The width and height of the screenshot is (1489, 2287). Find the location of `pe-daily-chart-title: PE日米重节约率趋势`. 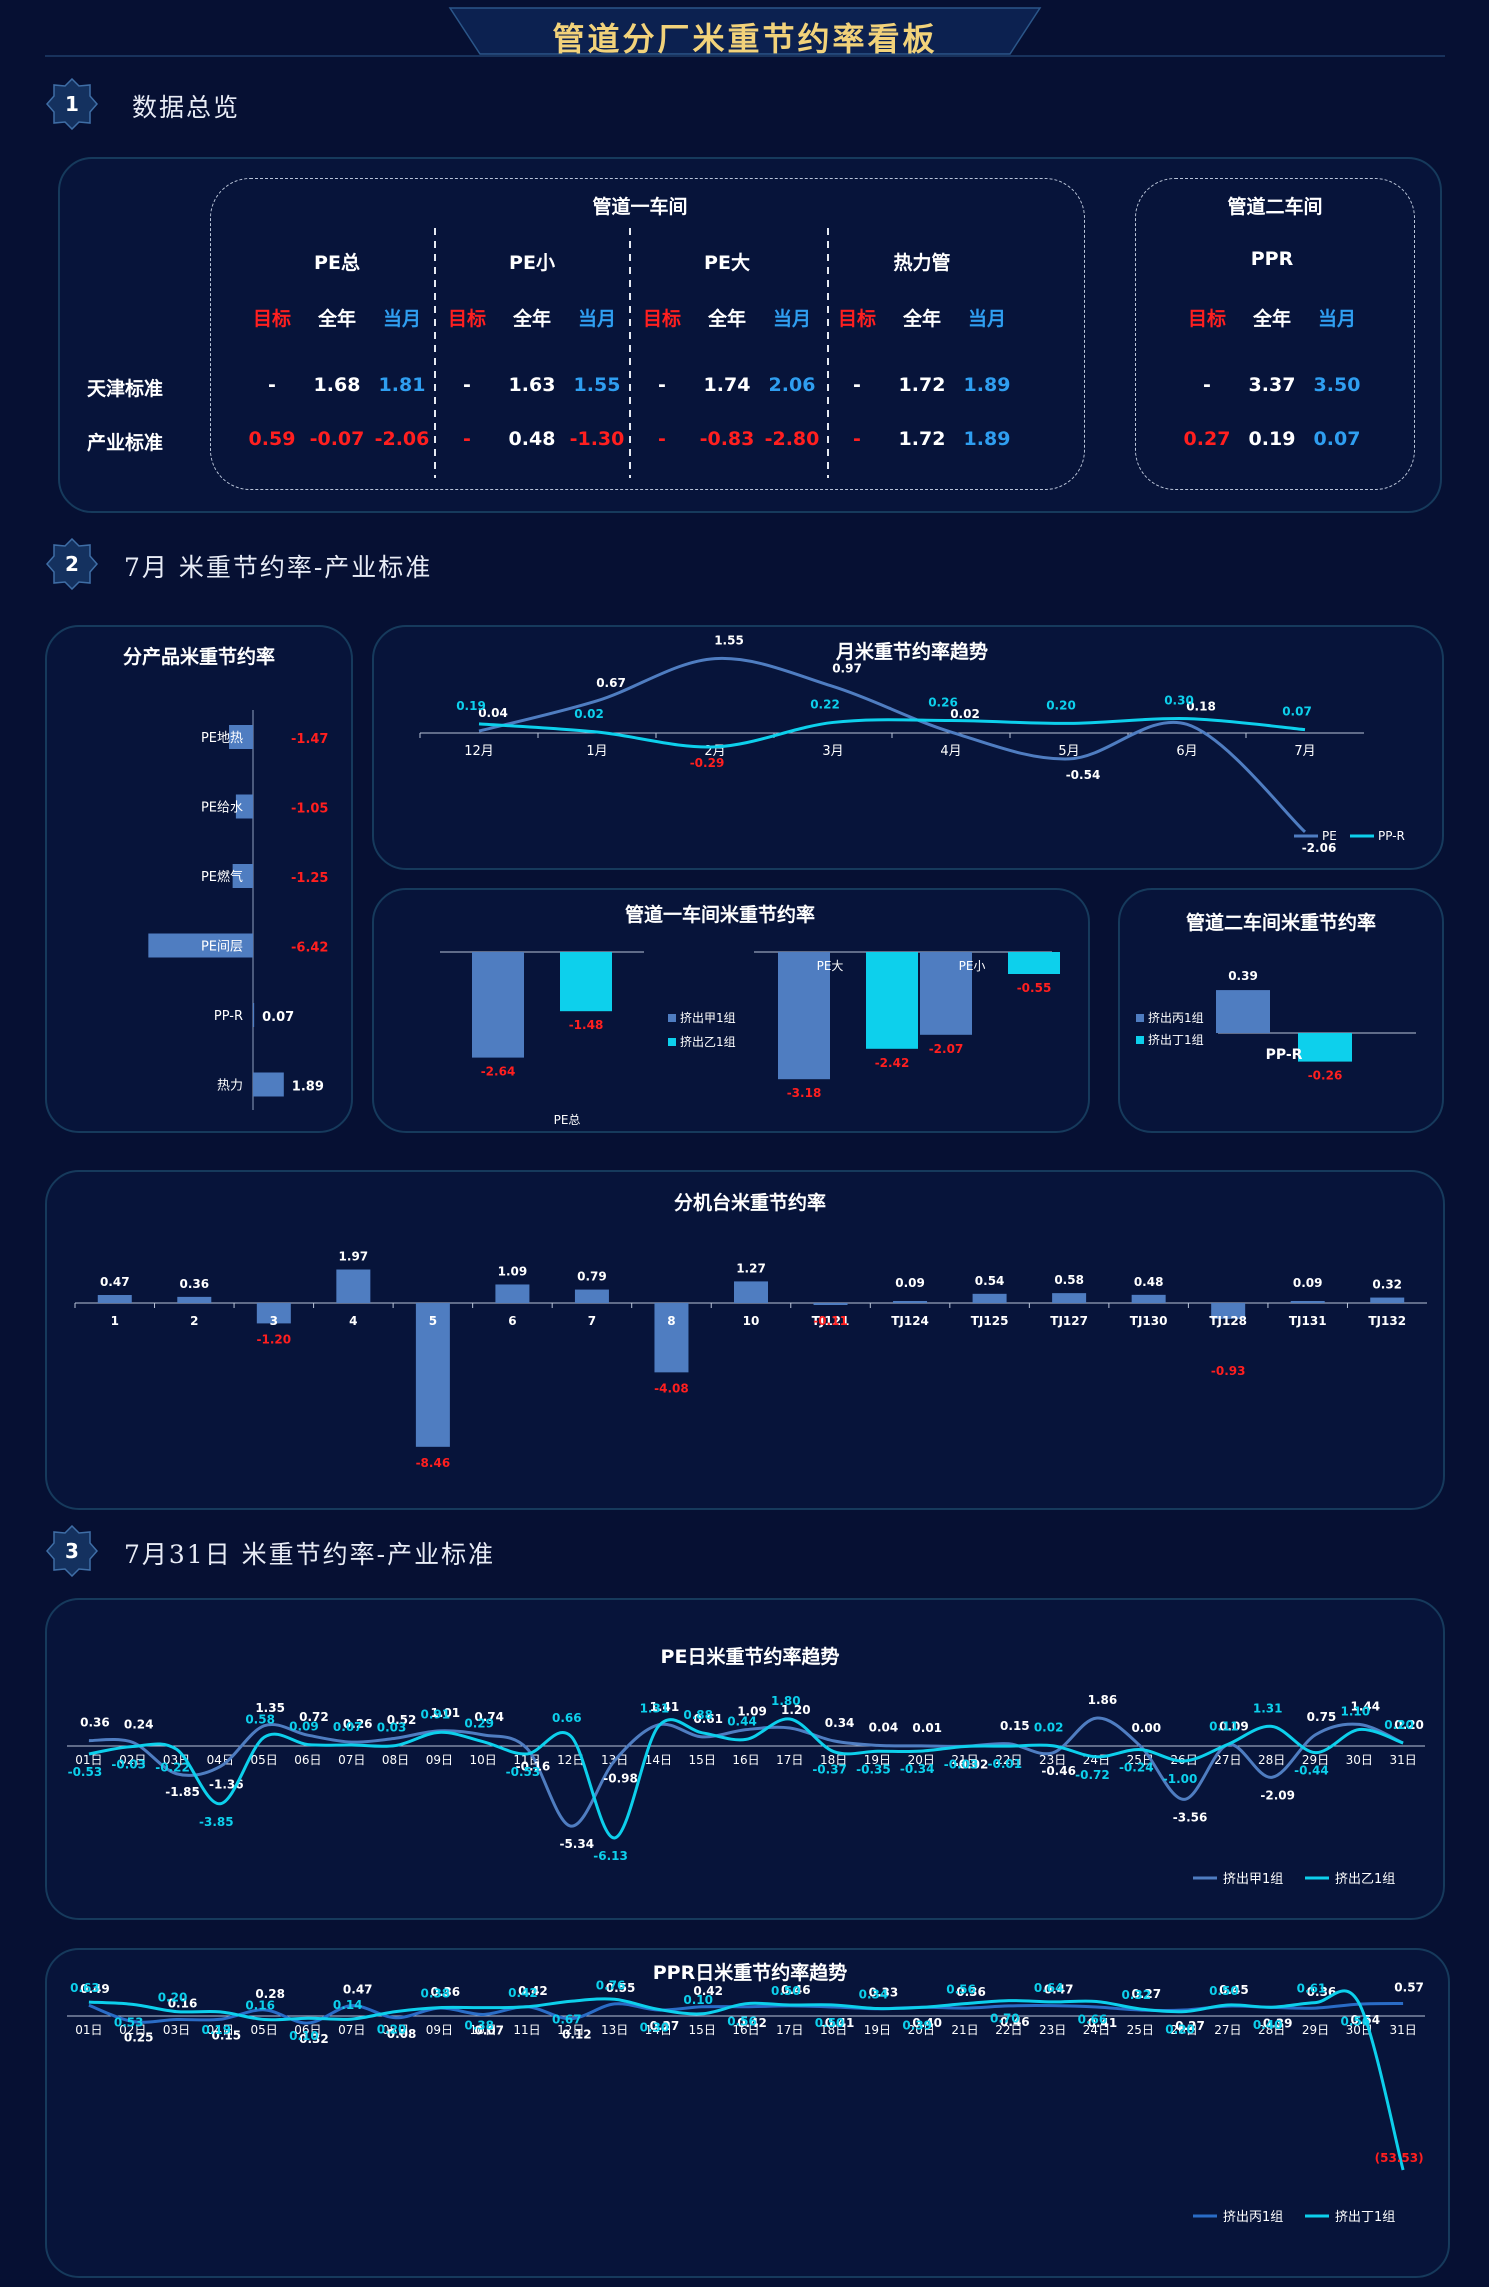

pe-daily-chart-title: PE日米重节约率趋势 is located at coordinates (750, 1657).